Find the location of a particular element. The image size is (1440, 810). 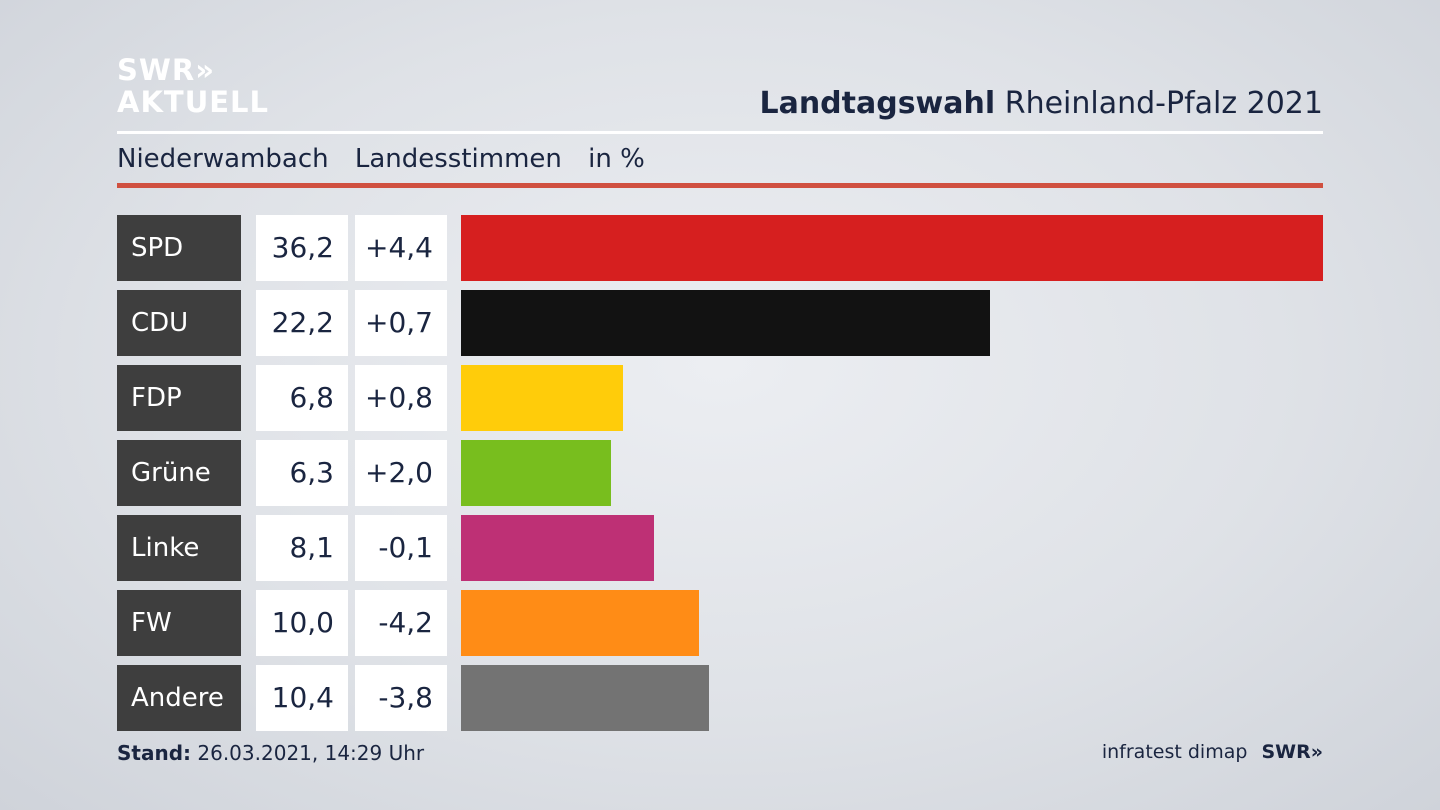

swr-brand-logo: SWR» is located at coordinates (1292, 752).